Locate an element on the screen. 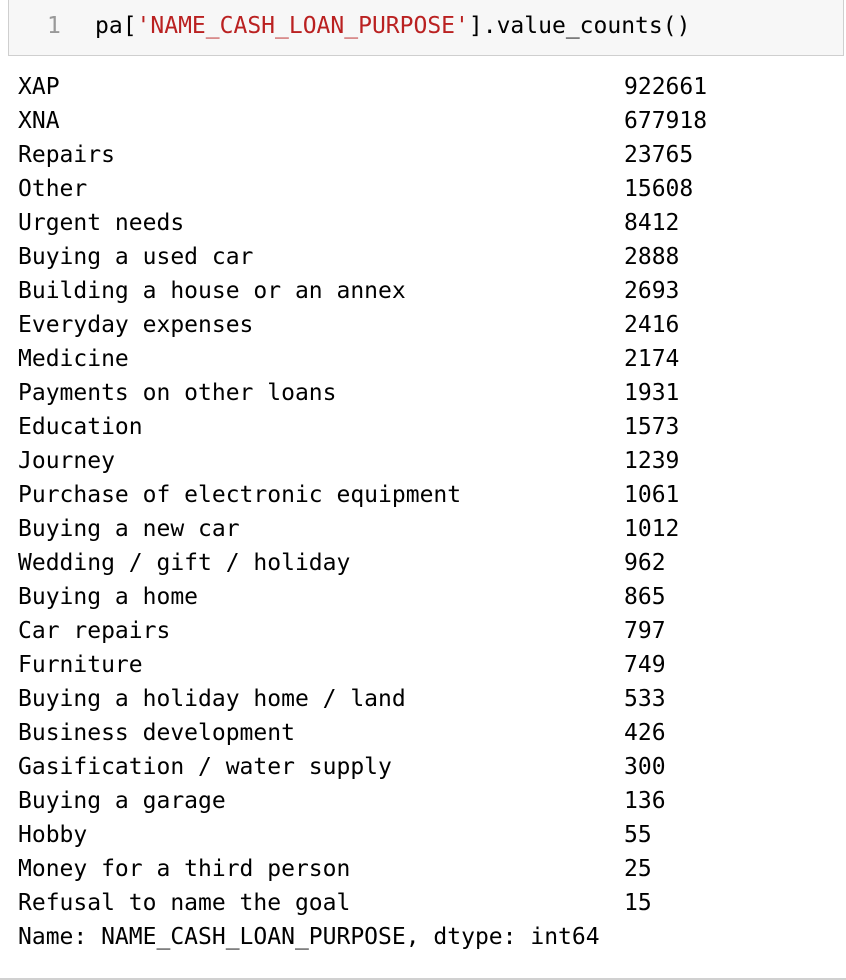 Image resolution: width=846 pixels, height=980 pixels. row-count: 533 is located at coordinates (645, 699).